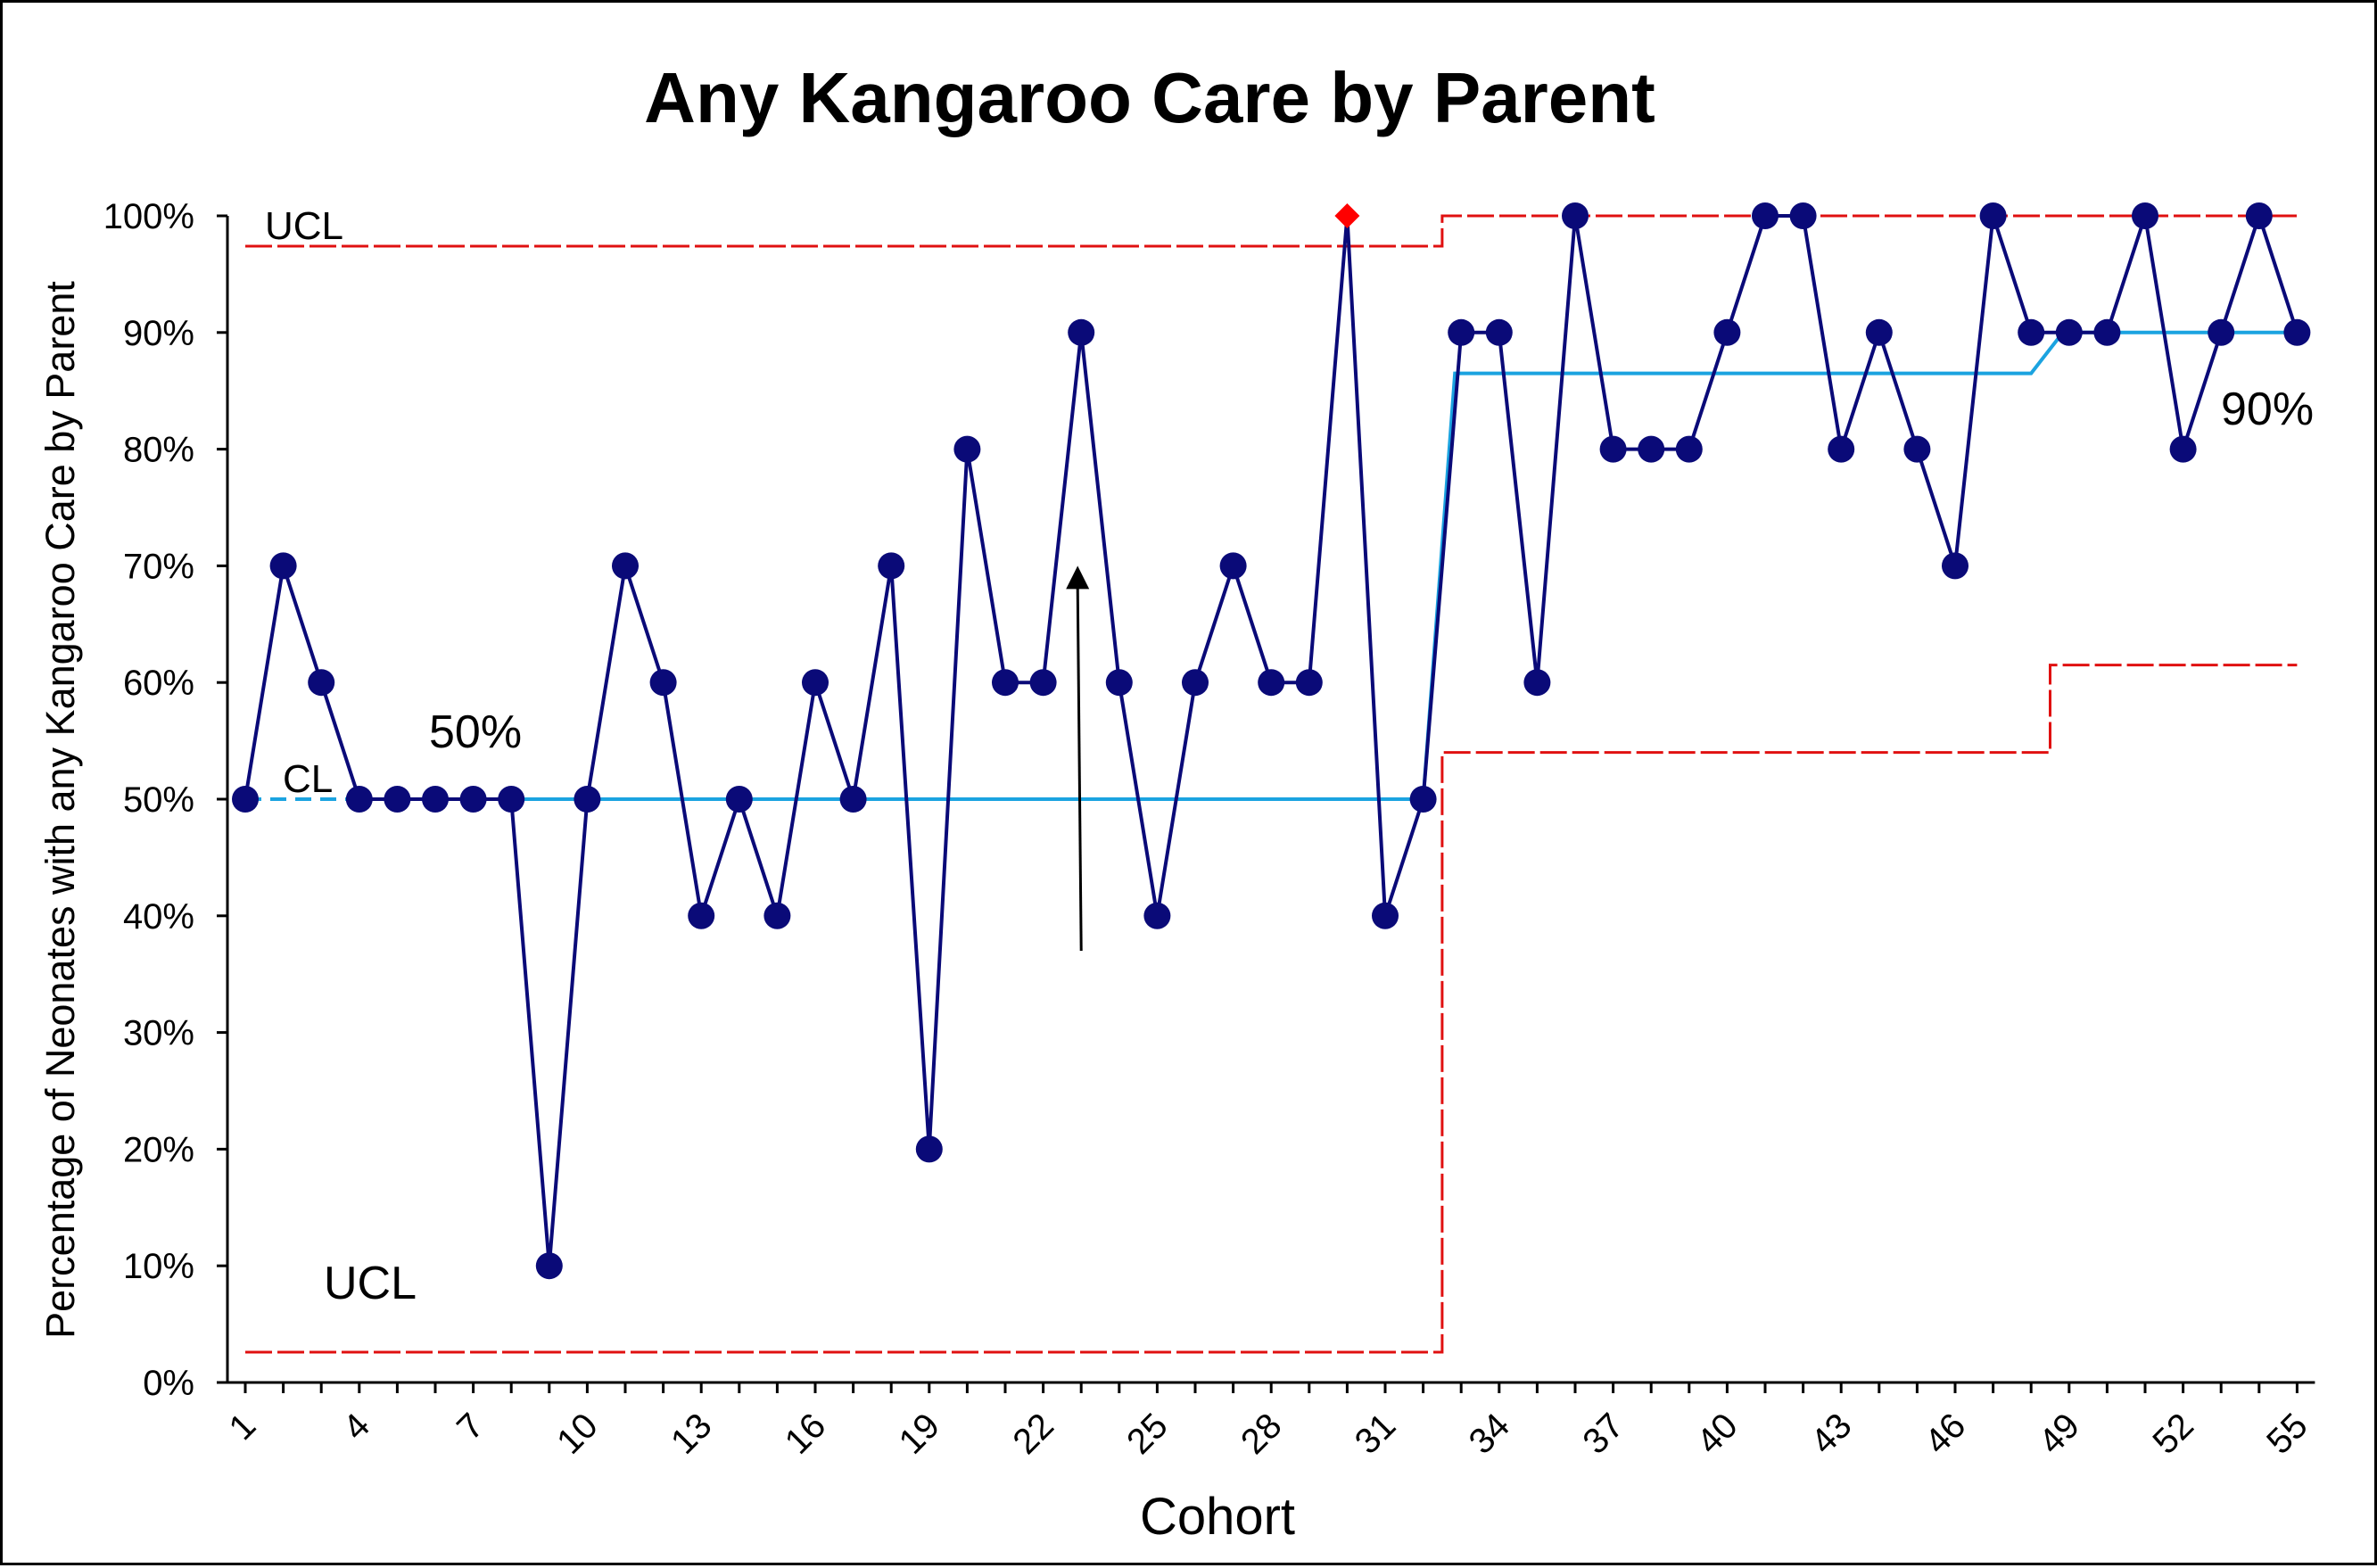  What do you see at coordinates (304, 226) in the screenshot?
I see `ucl-top-label: UCL` at bounding box center [304, 226].